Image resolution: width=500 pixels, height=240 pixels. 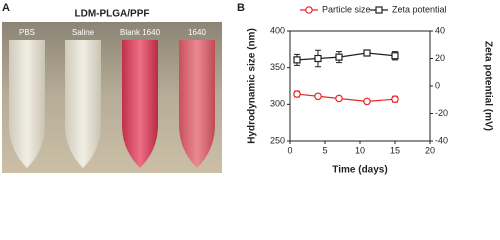 I want to click on y-tick-label: 300, so click(x=277, y=104).